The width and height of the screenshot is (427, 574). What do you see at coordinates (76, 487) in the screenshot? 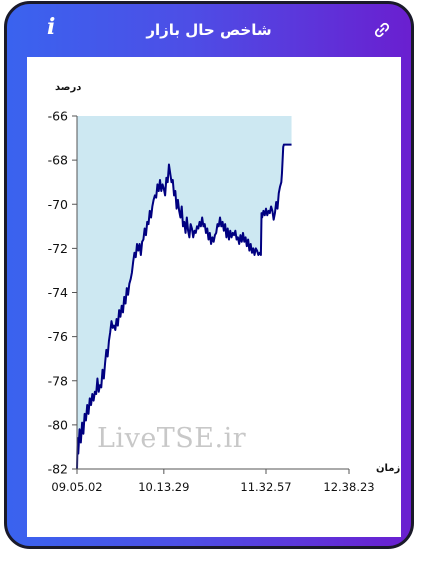
I see `x-tick-label: 09.05.02` at bounding box center [76, 487].